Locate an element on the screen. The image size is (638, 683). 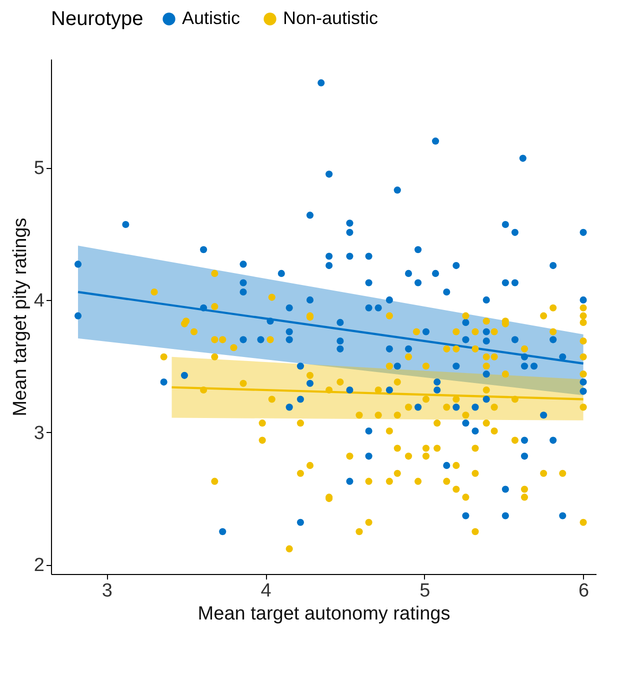
y-tick-label: 2 is located at coordinates (39, 565).